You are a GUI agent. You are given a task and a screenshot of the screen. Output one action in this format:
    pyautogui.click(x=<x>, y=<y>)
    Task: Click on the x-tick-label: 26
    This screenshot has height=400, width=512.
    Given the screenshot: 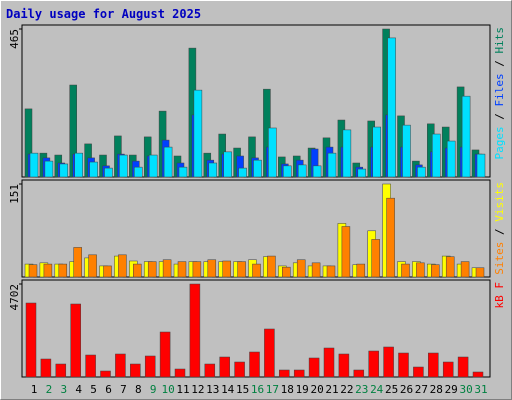 What is the action you would take?
    pyautogui.click(x=406, y=389)
    